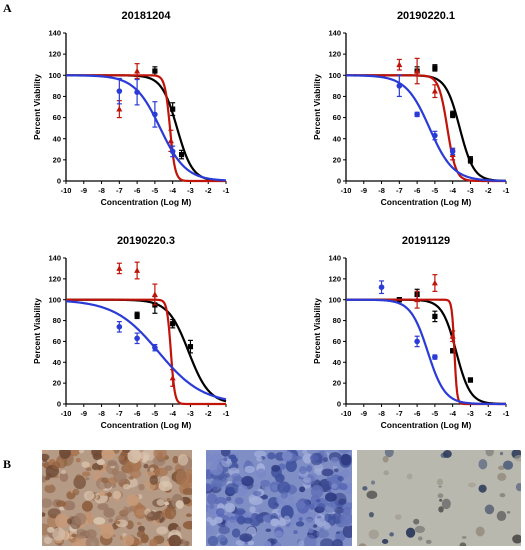 This screenshot has width=525, height=550. What do you see at coordinates (147, 16) in the screenshot?
I see `chart-title: 20181204` at bounding box center [147, 16].